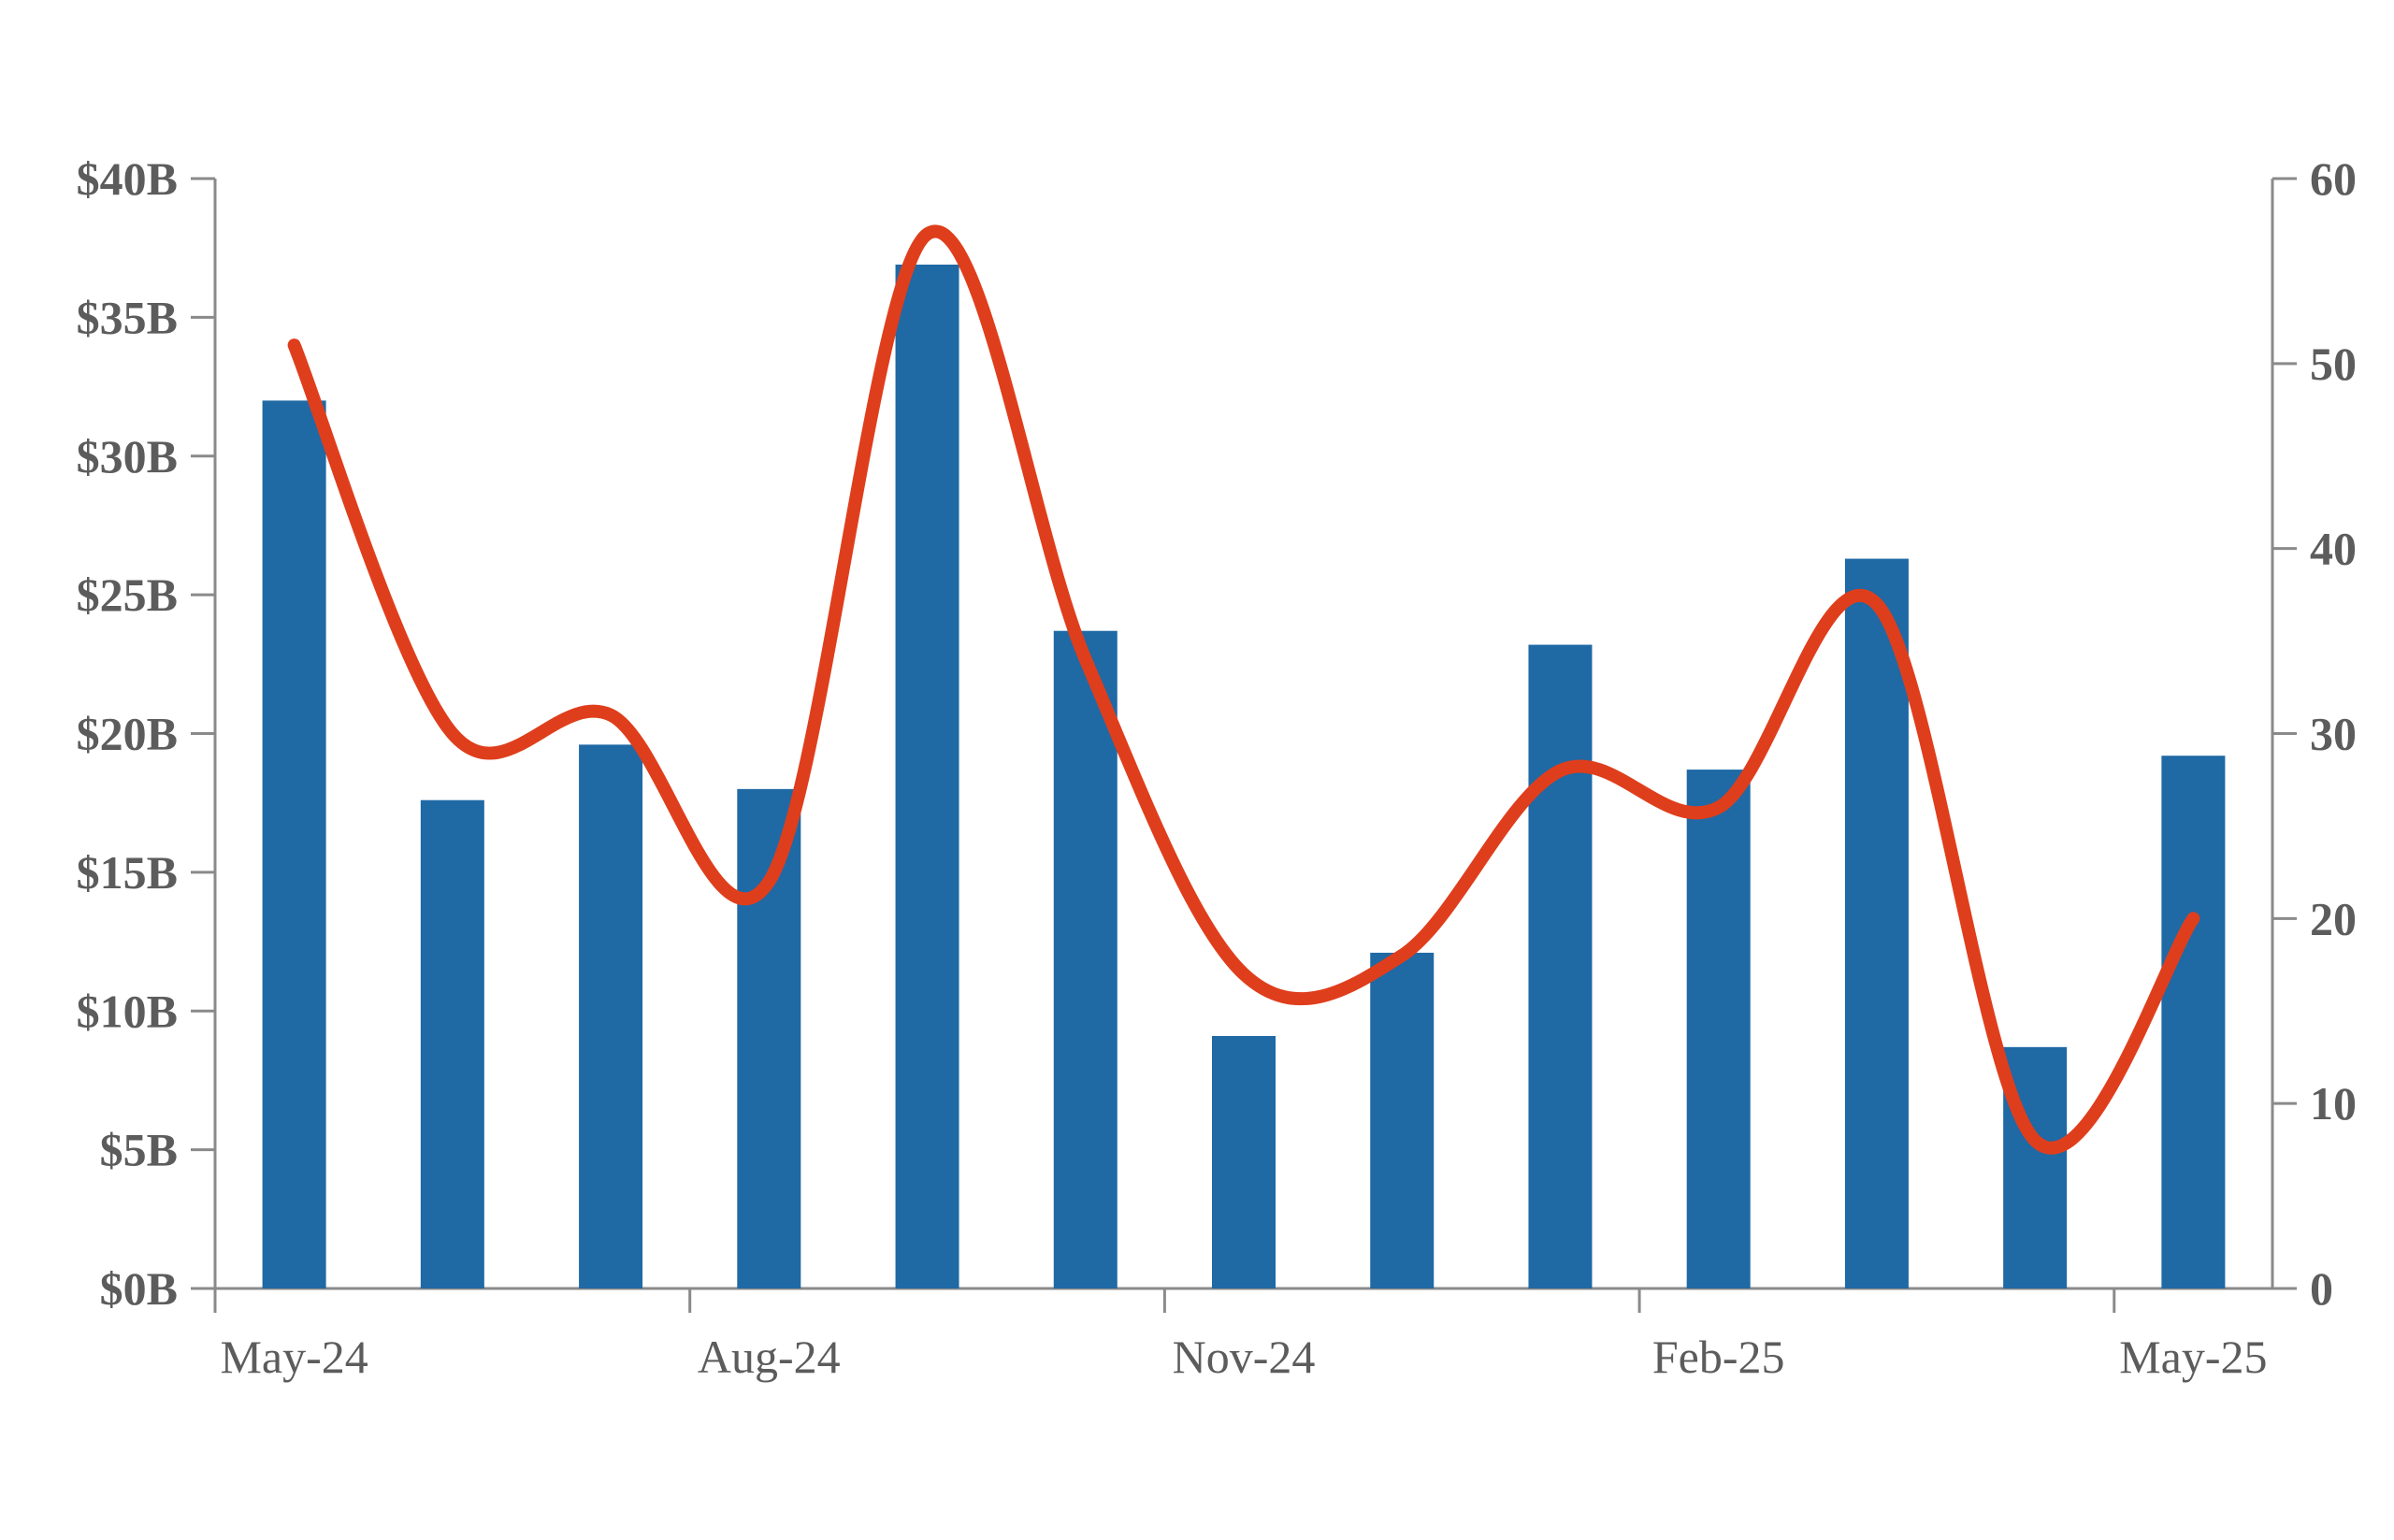 The height and width of the screenshot is (1540, 2394). I want to click on x-axis-tick-label: May-24, so click(294, 1357).